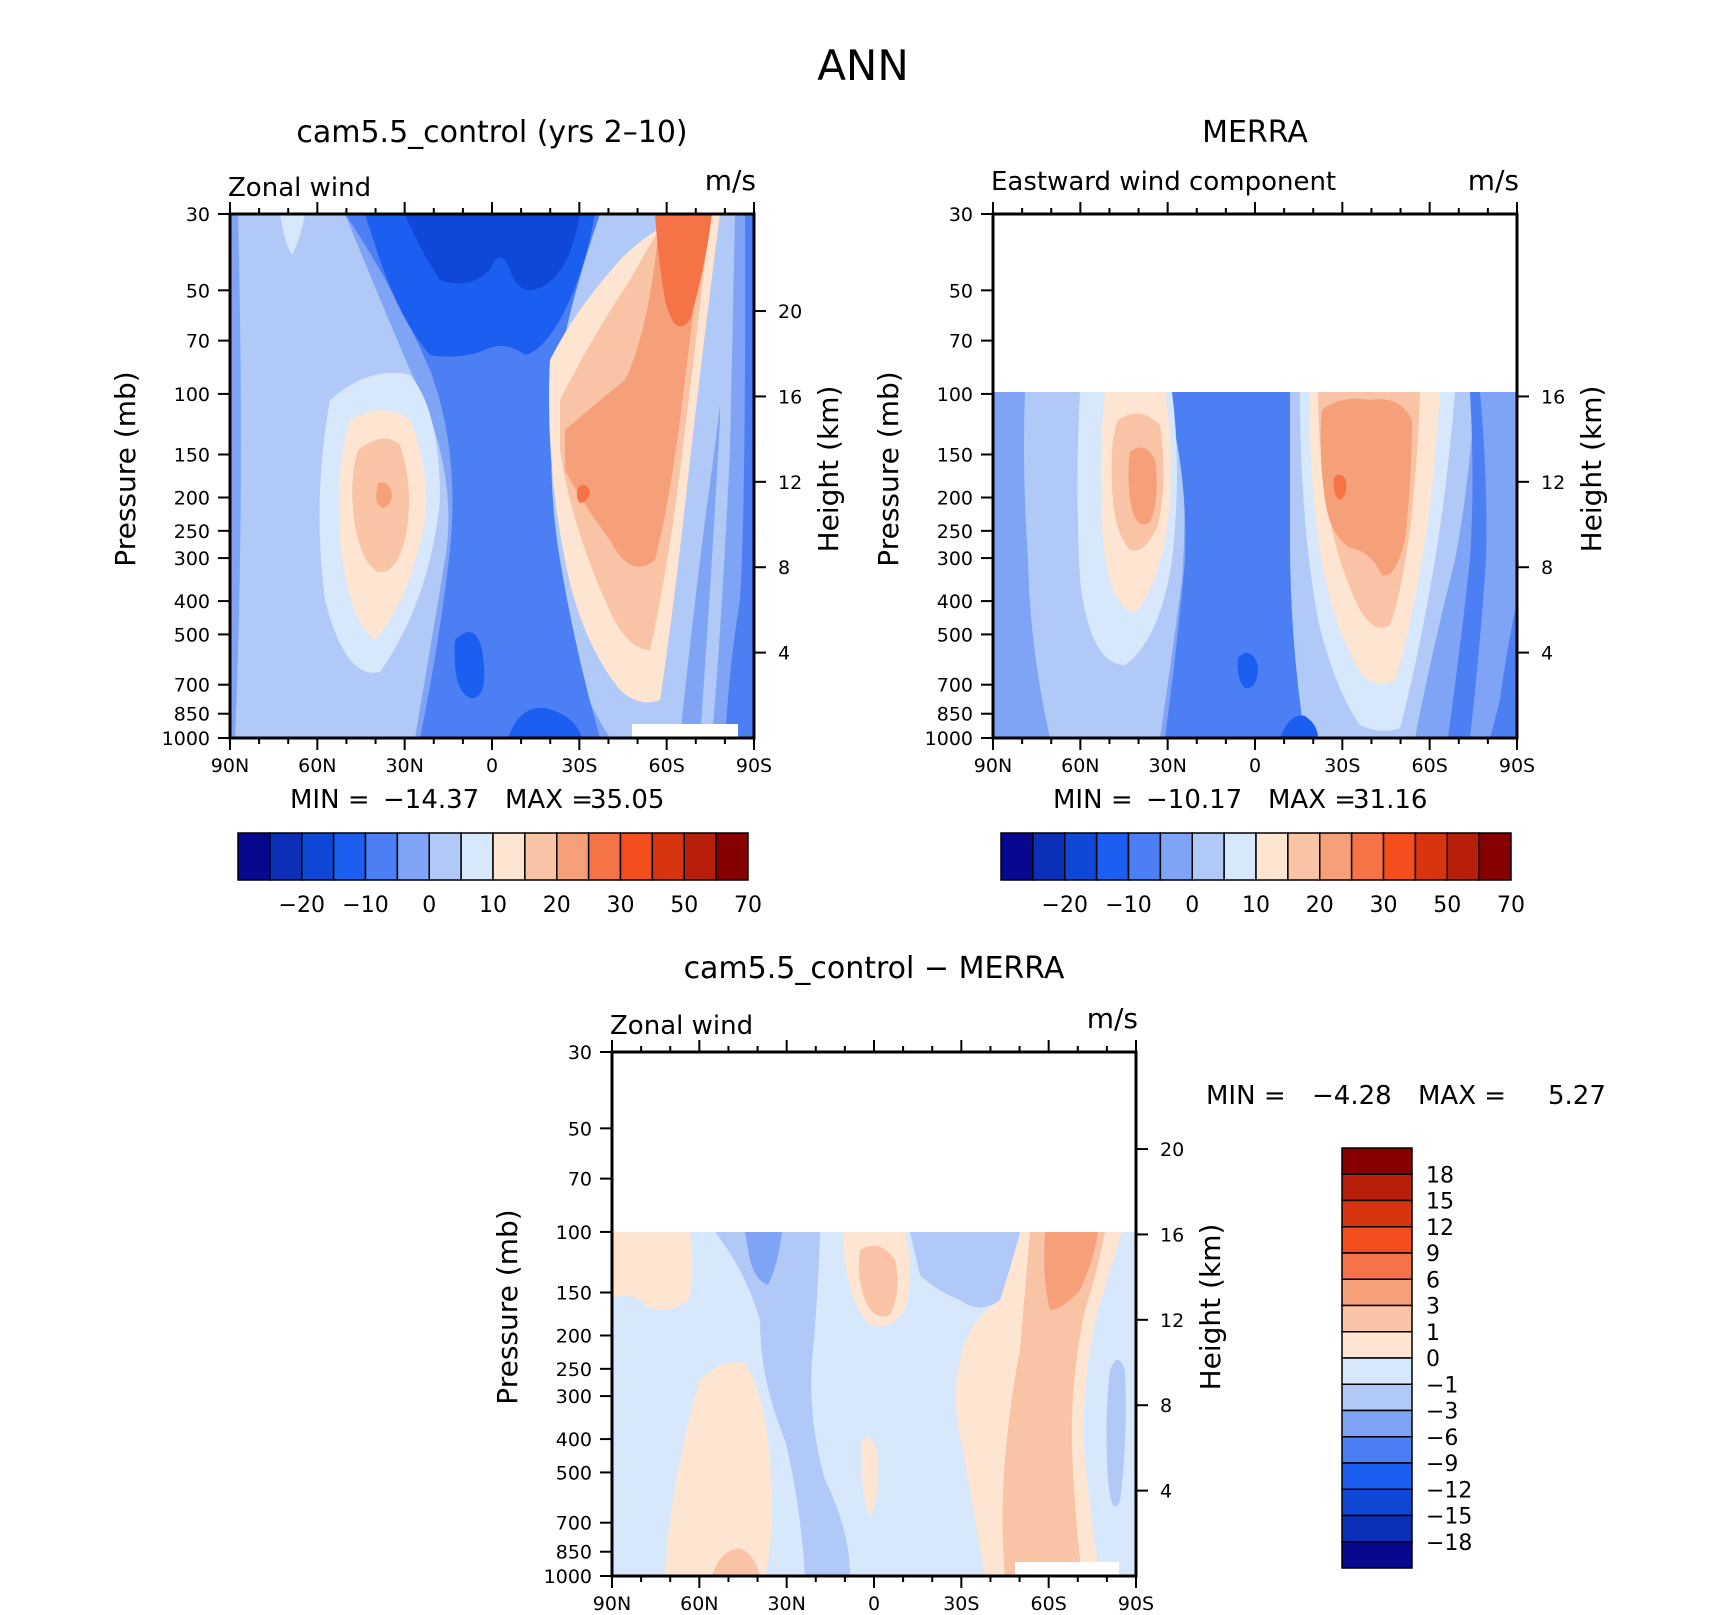 The image size is (1710, 1615). I want to click on pressure-tick-label: 150, so click(955, 456).